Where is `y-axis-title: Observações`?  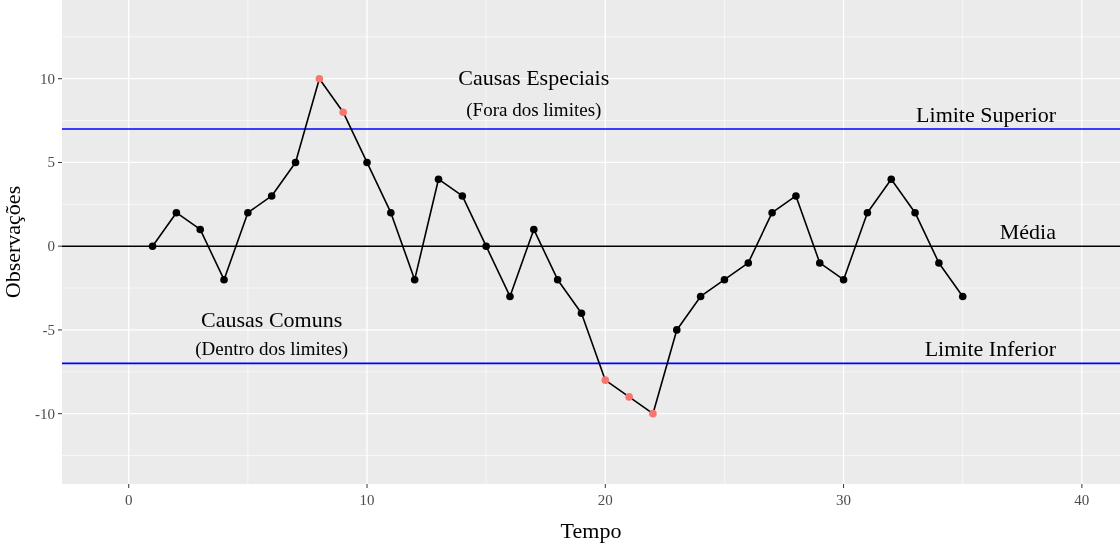 y-axis-title: Observações is located at coordinates (12, 242).